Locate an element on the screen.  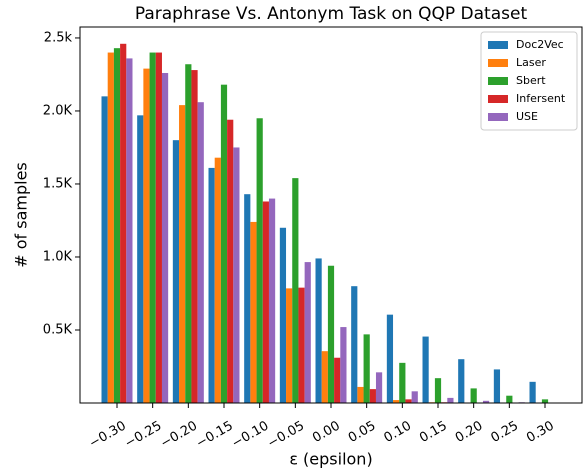
y-tick-label: 2.5k is located at coordinates (58, 37).